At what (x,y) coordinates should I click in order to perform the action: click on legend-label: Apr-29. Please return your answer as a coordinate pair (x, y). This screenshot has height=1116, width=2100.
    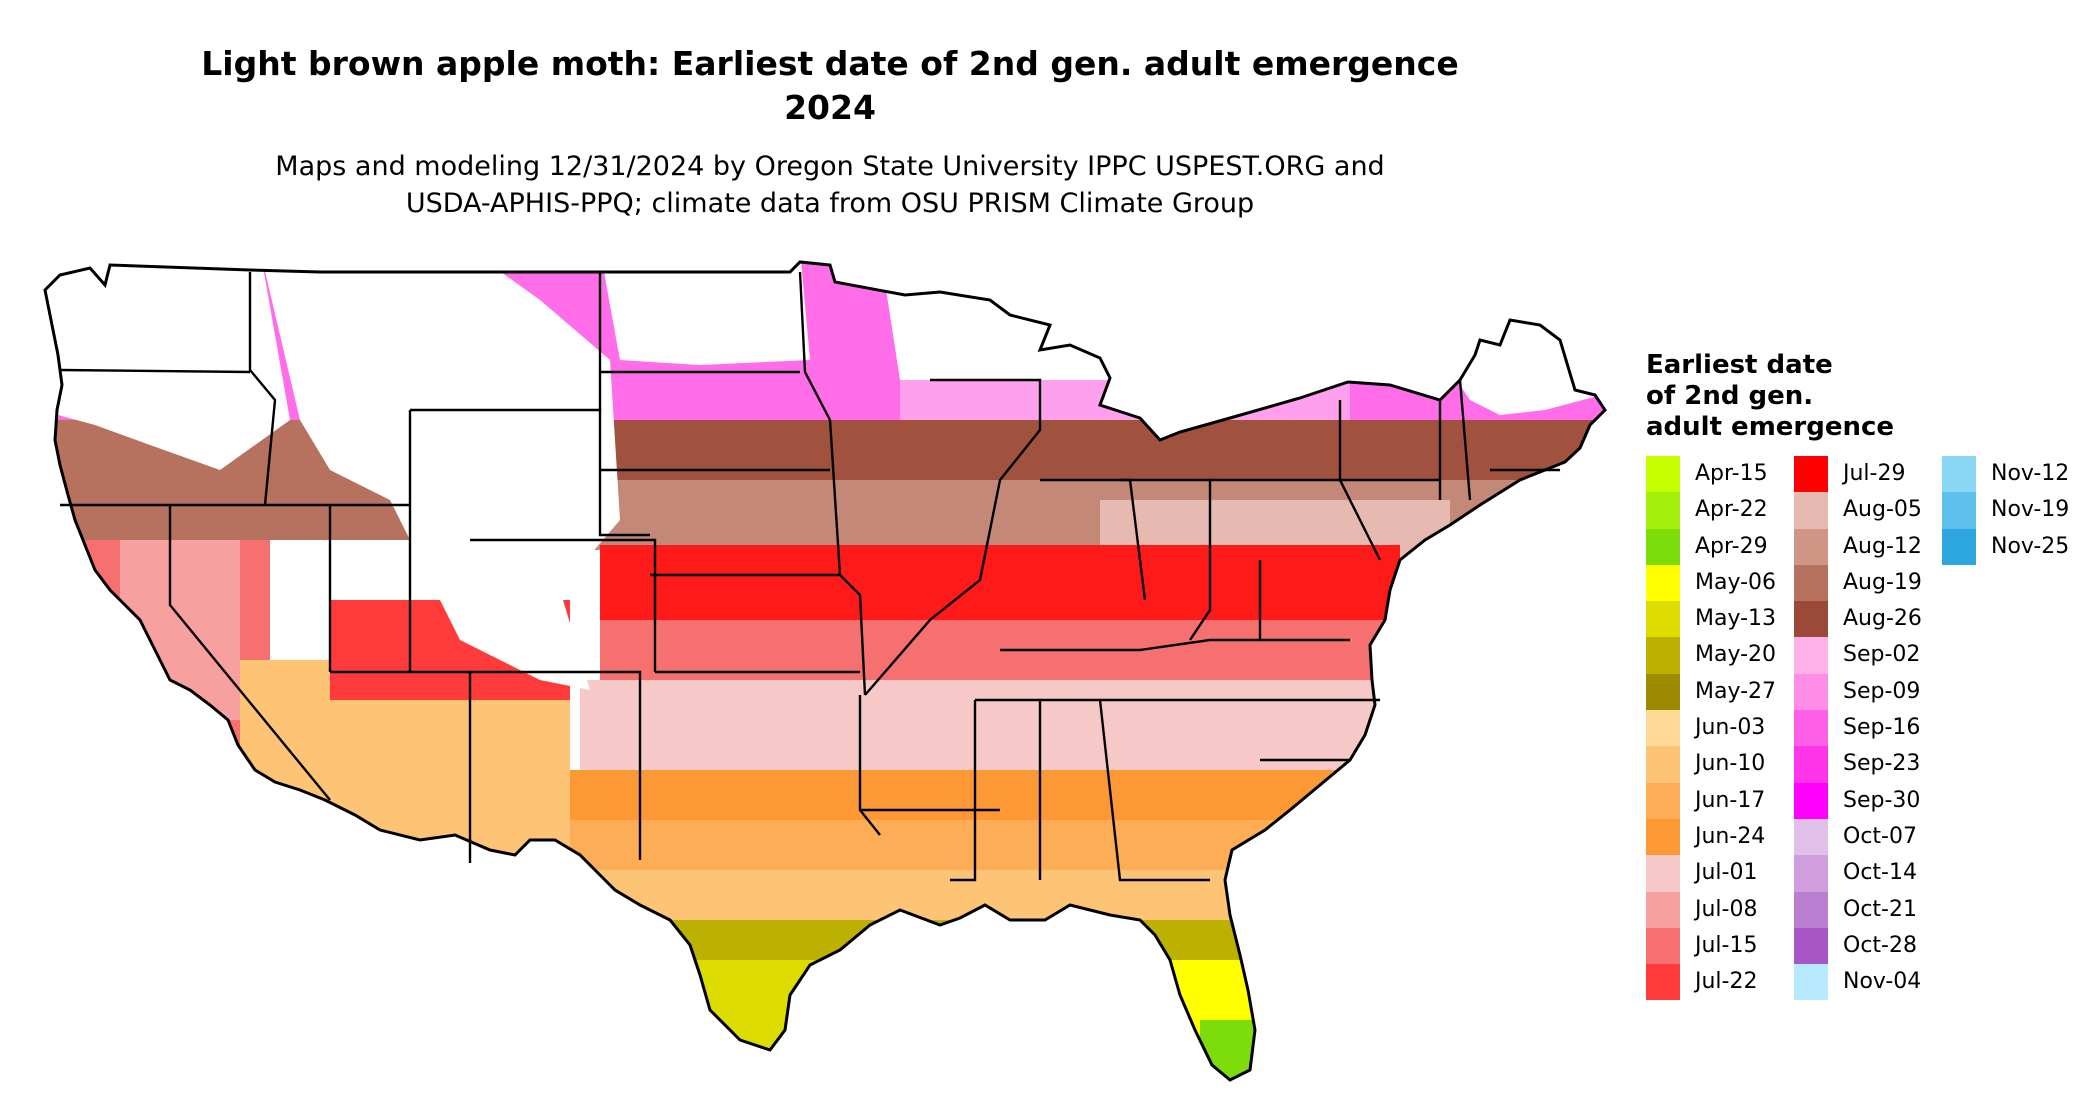
    Looking at the image, I should click on (1731, 546).